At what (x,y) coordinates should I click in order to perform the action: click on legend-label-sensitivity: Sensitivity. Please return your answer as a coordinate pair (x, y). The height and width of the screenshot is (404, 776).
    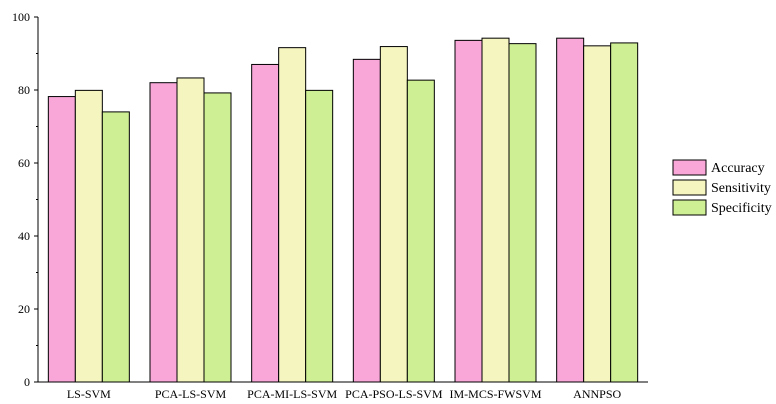
    Looking at the image, I should click on (741, 188).